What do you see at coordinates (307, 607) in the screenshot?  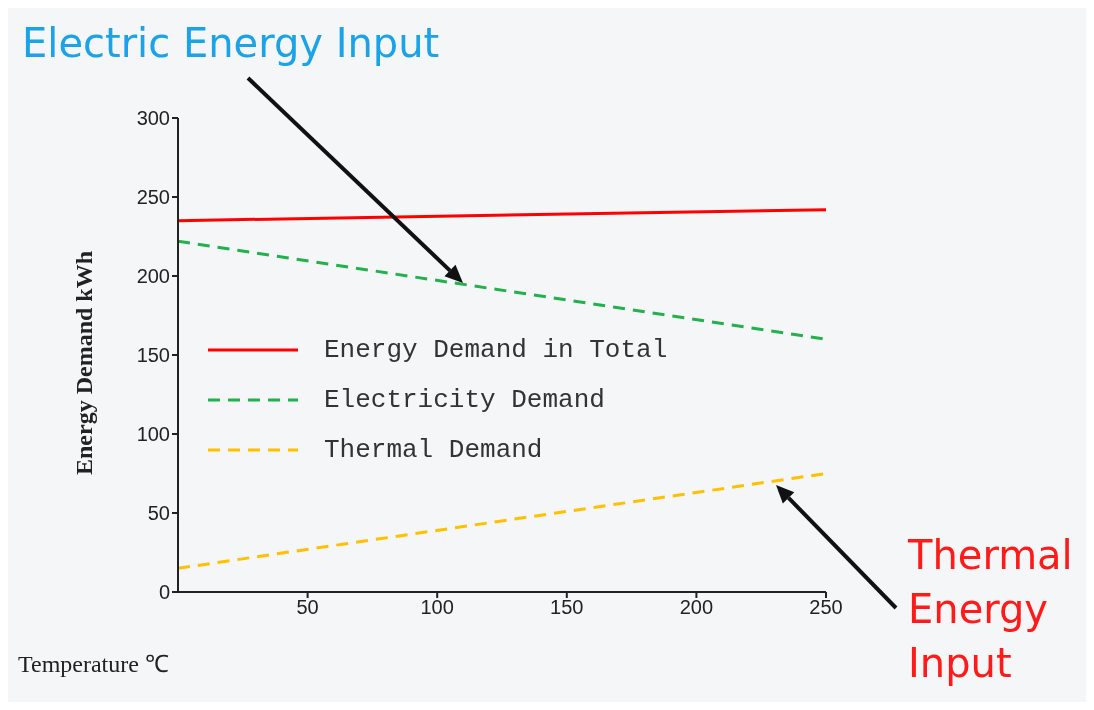 I see `x-tick-label: 50` at bounding box center [307, 607].